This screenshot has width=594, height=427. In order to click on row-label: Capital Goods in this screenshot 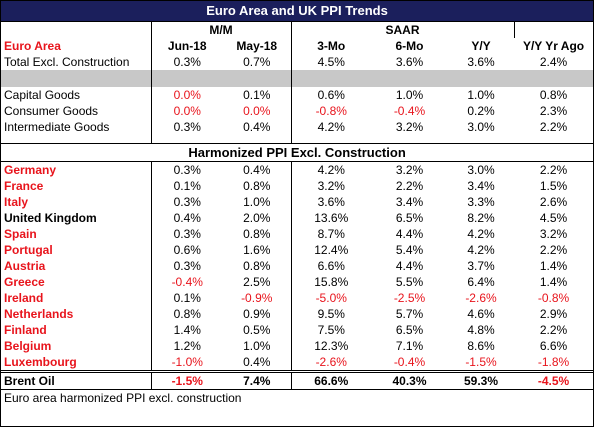, I will do `click(42, 95)`.